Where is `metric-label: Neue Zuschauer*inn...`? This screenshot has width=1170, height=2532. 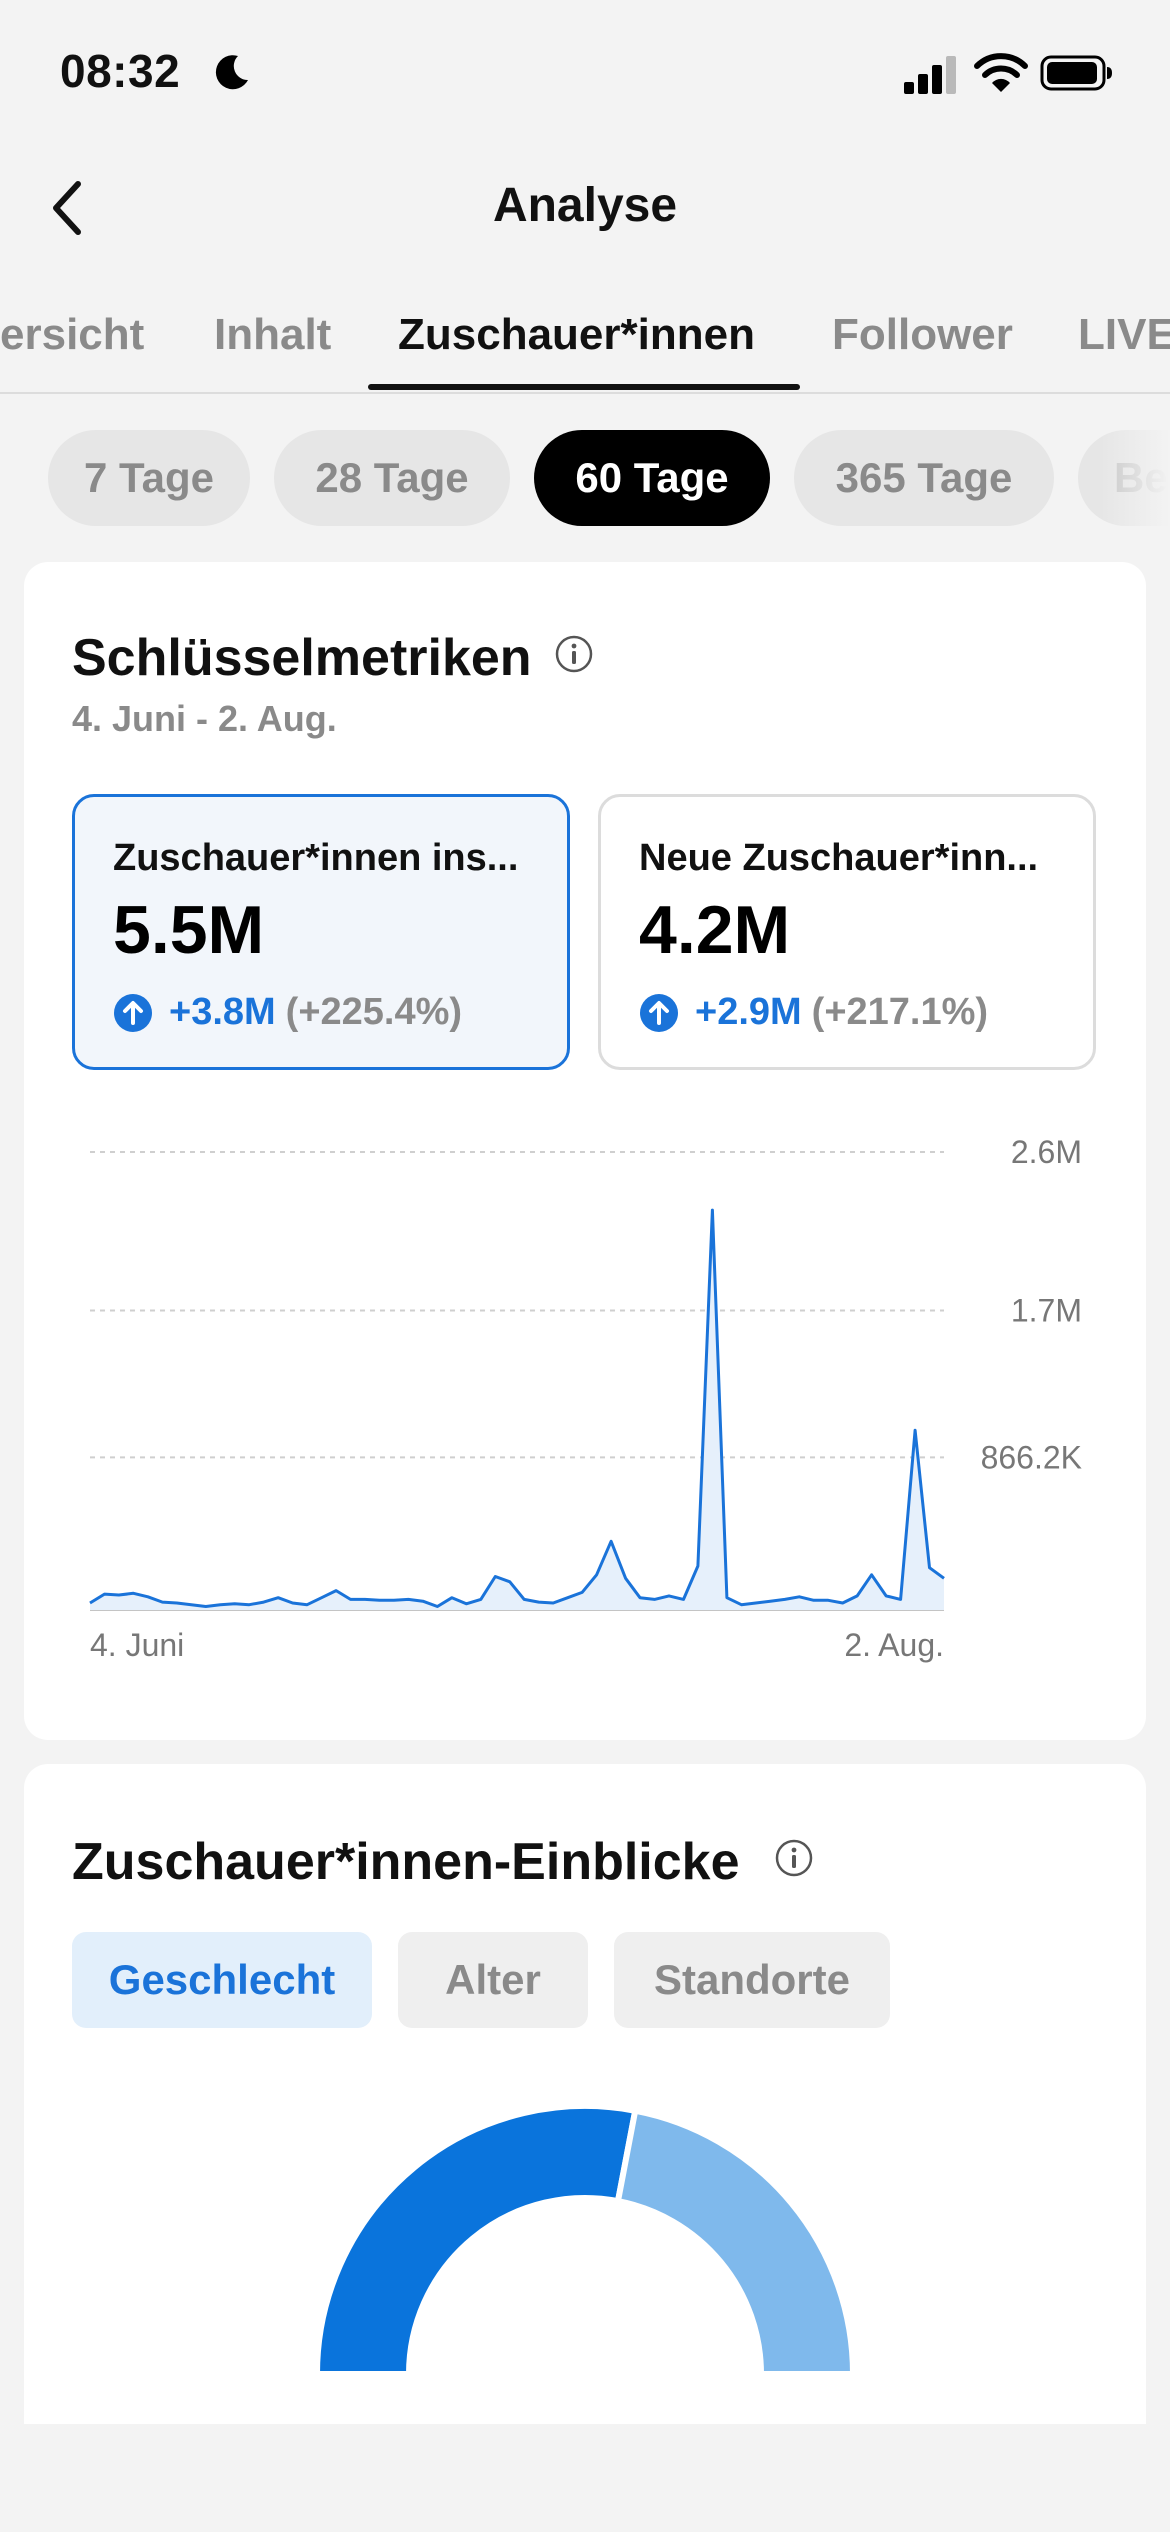 metric-label: Neue Zuschauer*inn... is located at coordinates (839, 858).